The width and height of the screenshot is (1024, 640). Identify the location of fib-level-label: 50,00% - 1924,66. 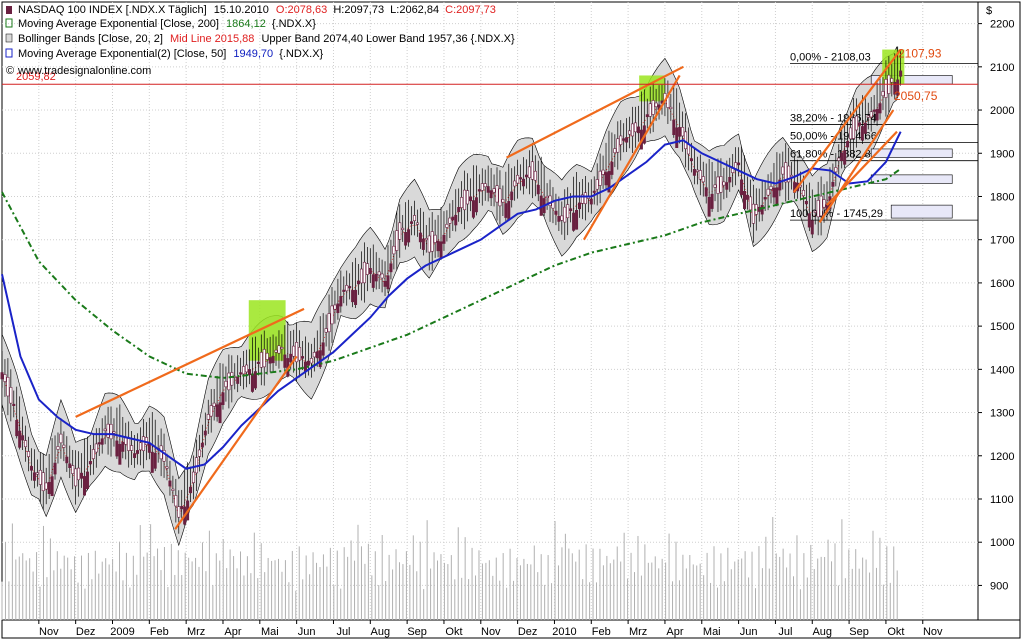
(833, 137).